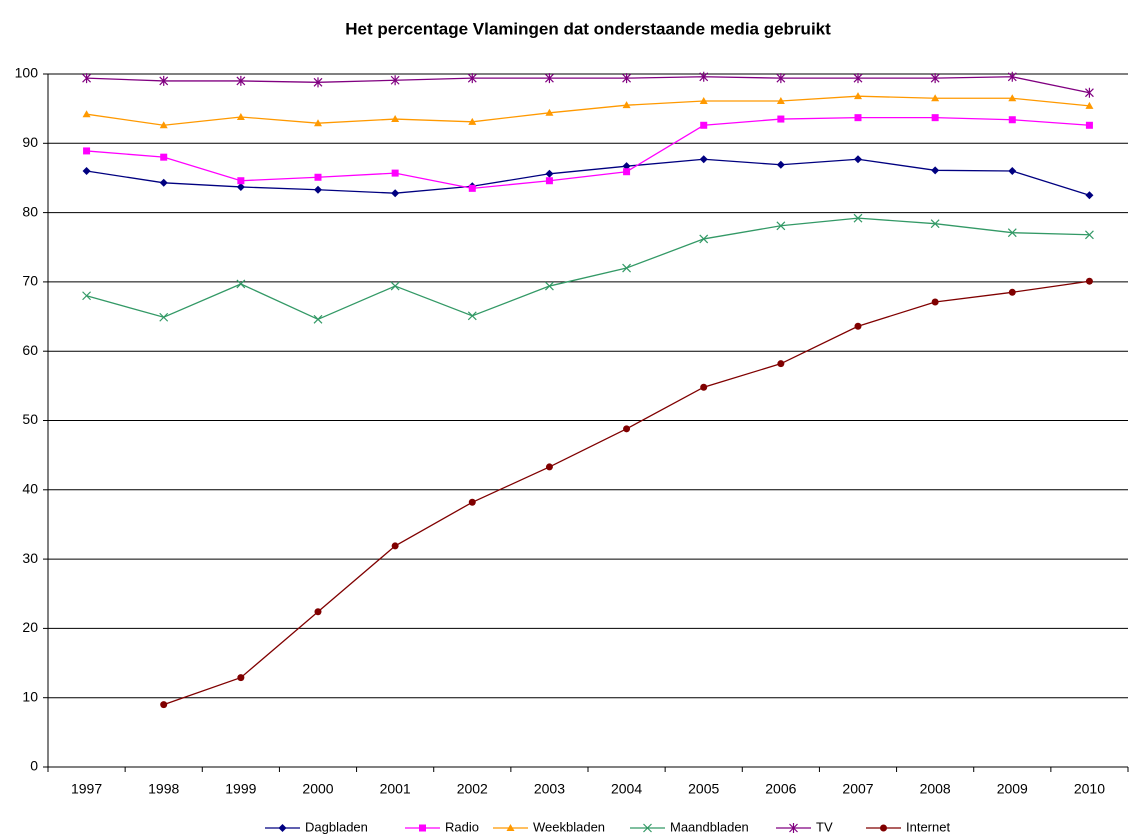 The width and height of the screenshot is (1137, 838). Describe the element at coordinates (30, 281) in the screenshot. I see `y-tick-label: 70` at that location.